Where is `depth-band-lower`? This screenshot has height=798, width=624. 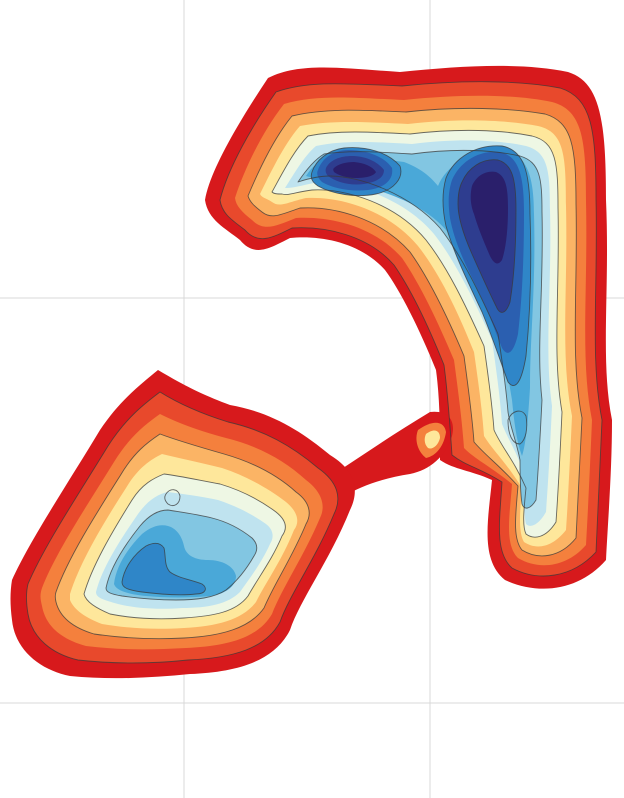 depth-band-lower is located at coordinates (164, 569).